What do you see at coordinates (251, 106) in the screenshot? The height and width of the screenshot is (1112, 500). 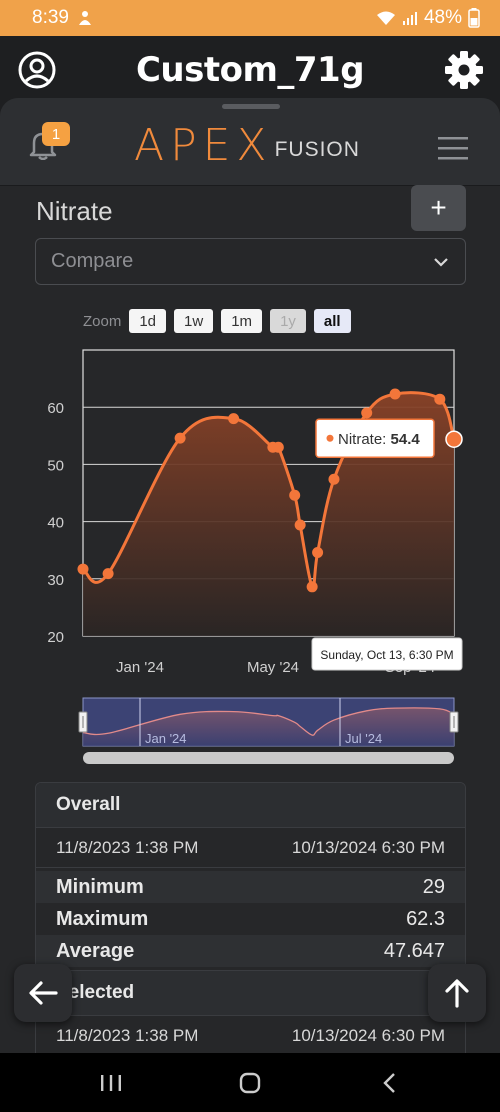 I see `sheet-grabber` at bounding box center [251, 106].